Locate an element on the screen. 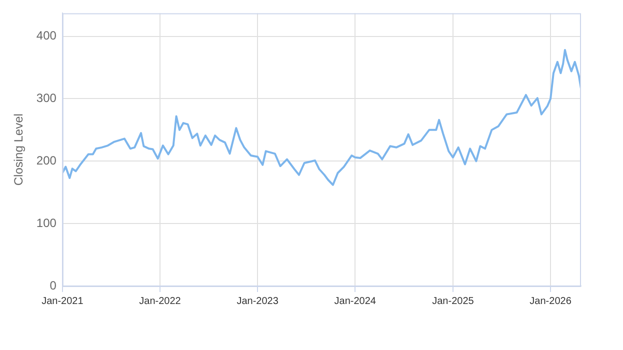  x-tick-label: Jan-2025 is located at coordinates (453, 301).